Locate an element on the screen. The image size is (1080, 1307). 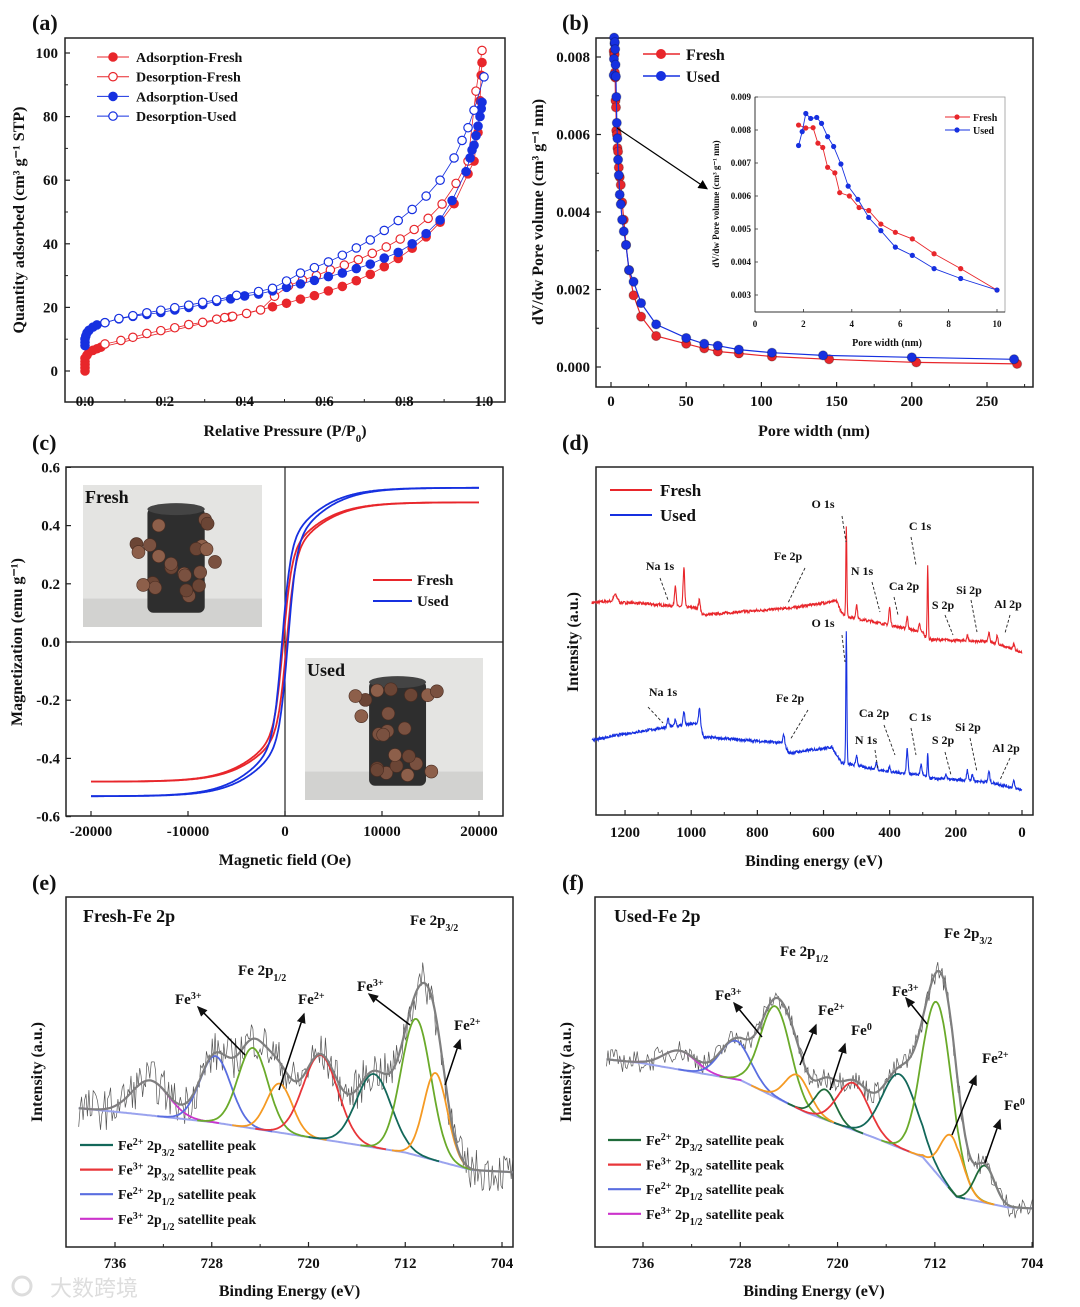
watermark-logo: 大数跨境 is located at coordinates (74, 1288).